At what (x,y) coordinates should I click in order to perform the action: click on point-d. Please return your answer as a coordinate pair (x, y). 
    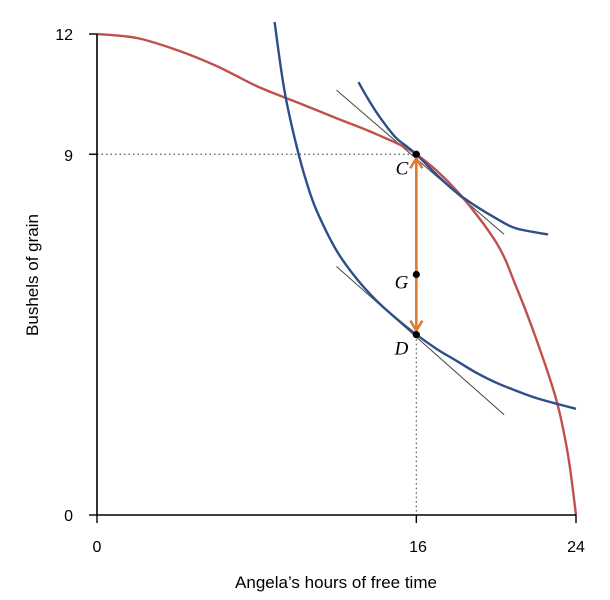
    Looking at the image, I should click on (416, 335).